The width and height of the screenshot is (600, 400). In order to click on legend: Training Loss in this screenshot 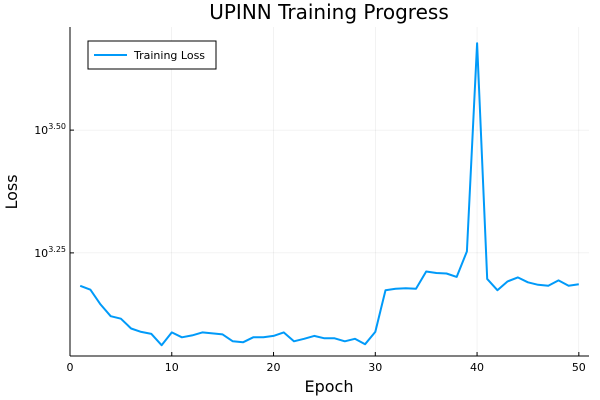, I will do `click(152, 55)`.